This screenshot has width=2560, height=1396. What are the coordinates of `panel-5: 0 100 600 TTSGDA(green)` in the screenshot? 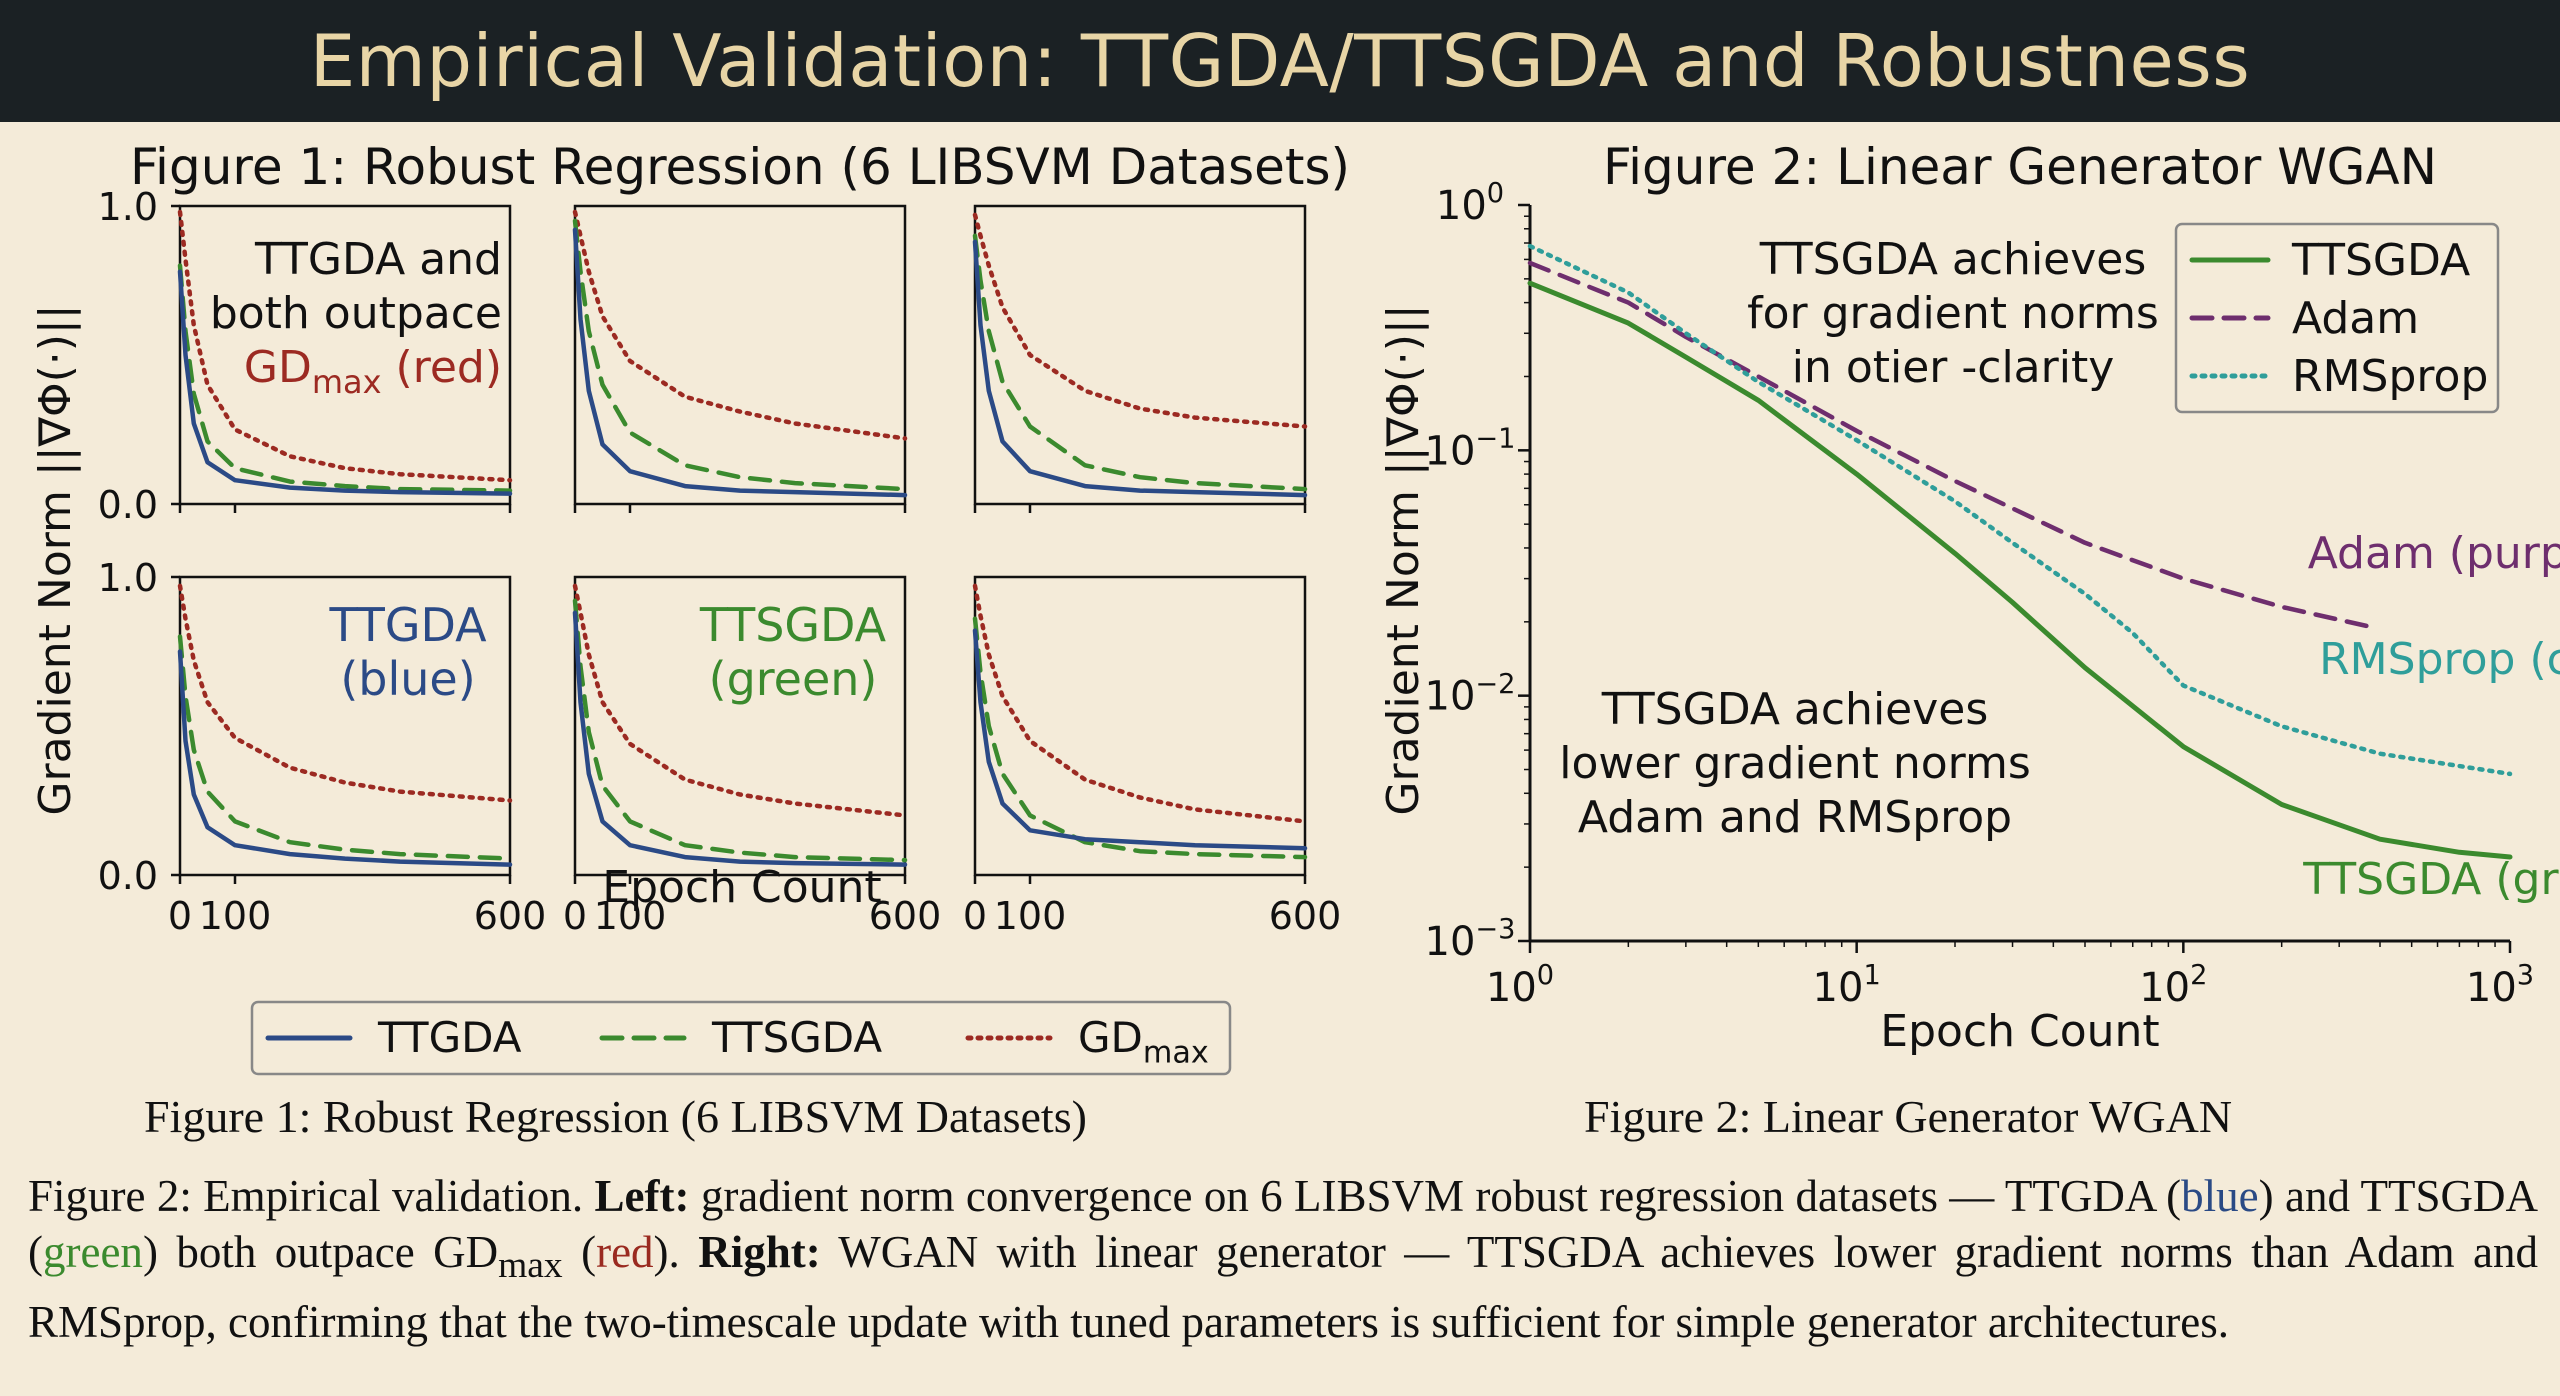 It's located at (752, 756).